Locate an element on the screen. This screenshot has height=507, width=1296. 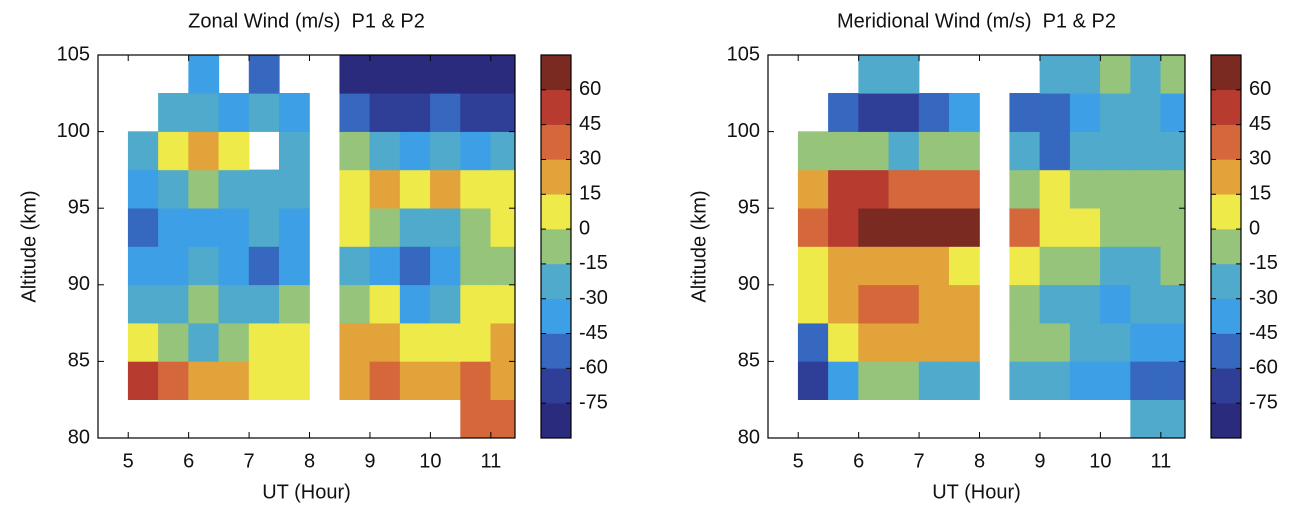
y-tick-label: 105 is located at coordinates (743, 54).